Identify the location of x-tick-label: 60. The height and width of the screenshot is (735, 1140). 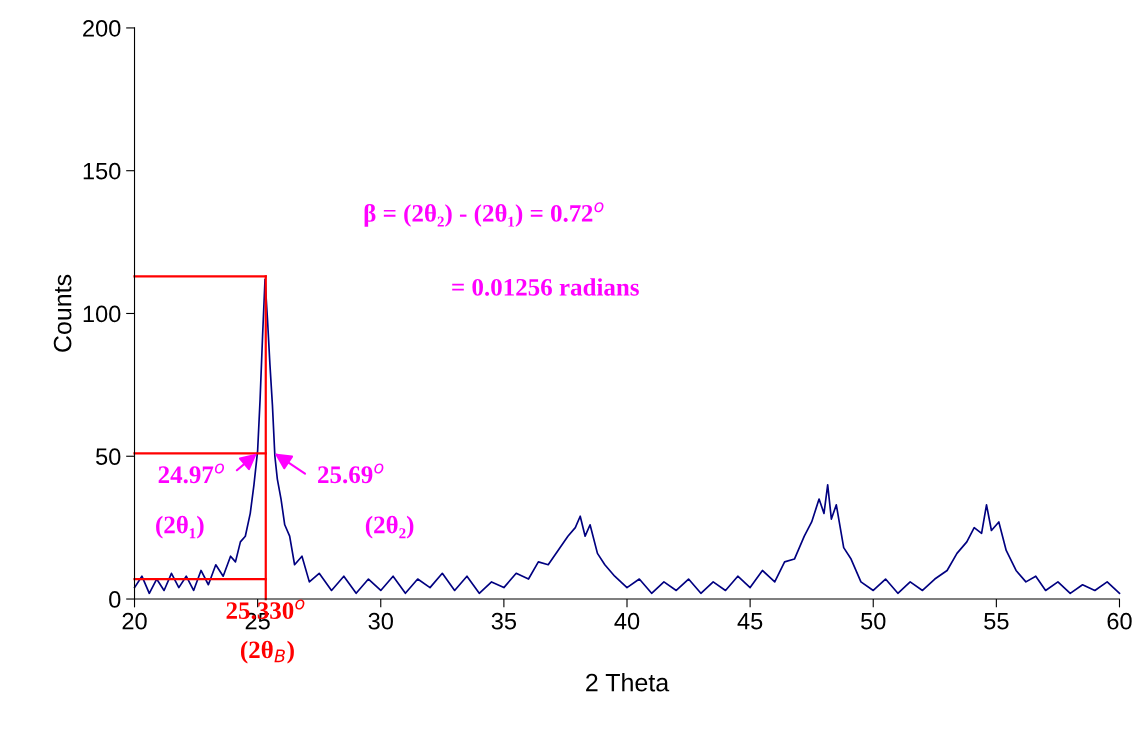
(1119, 621).